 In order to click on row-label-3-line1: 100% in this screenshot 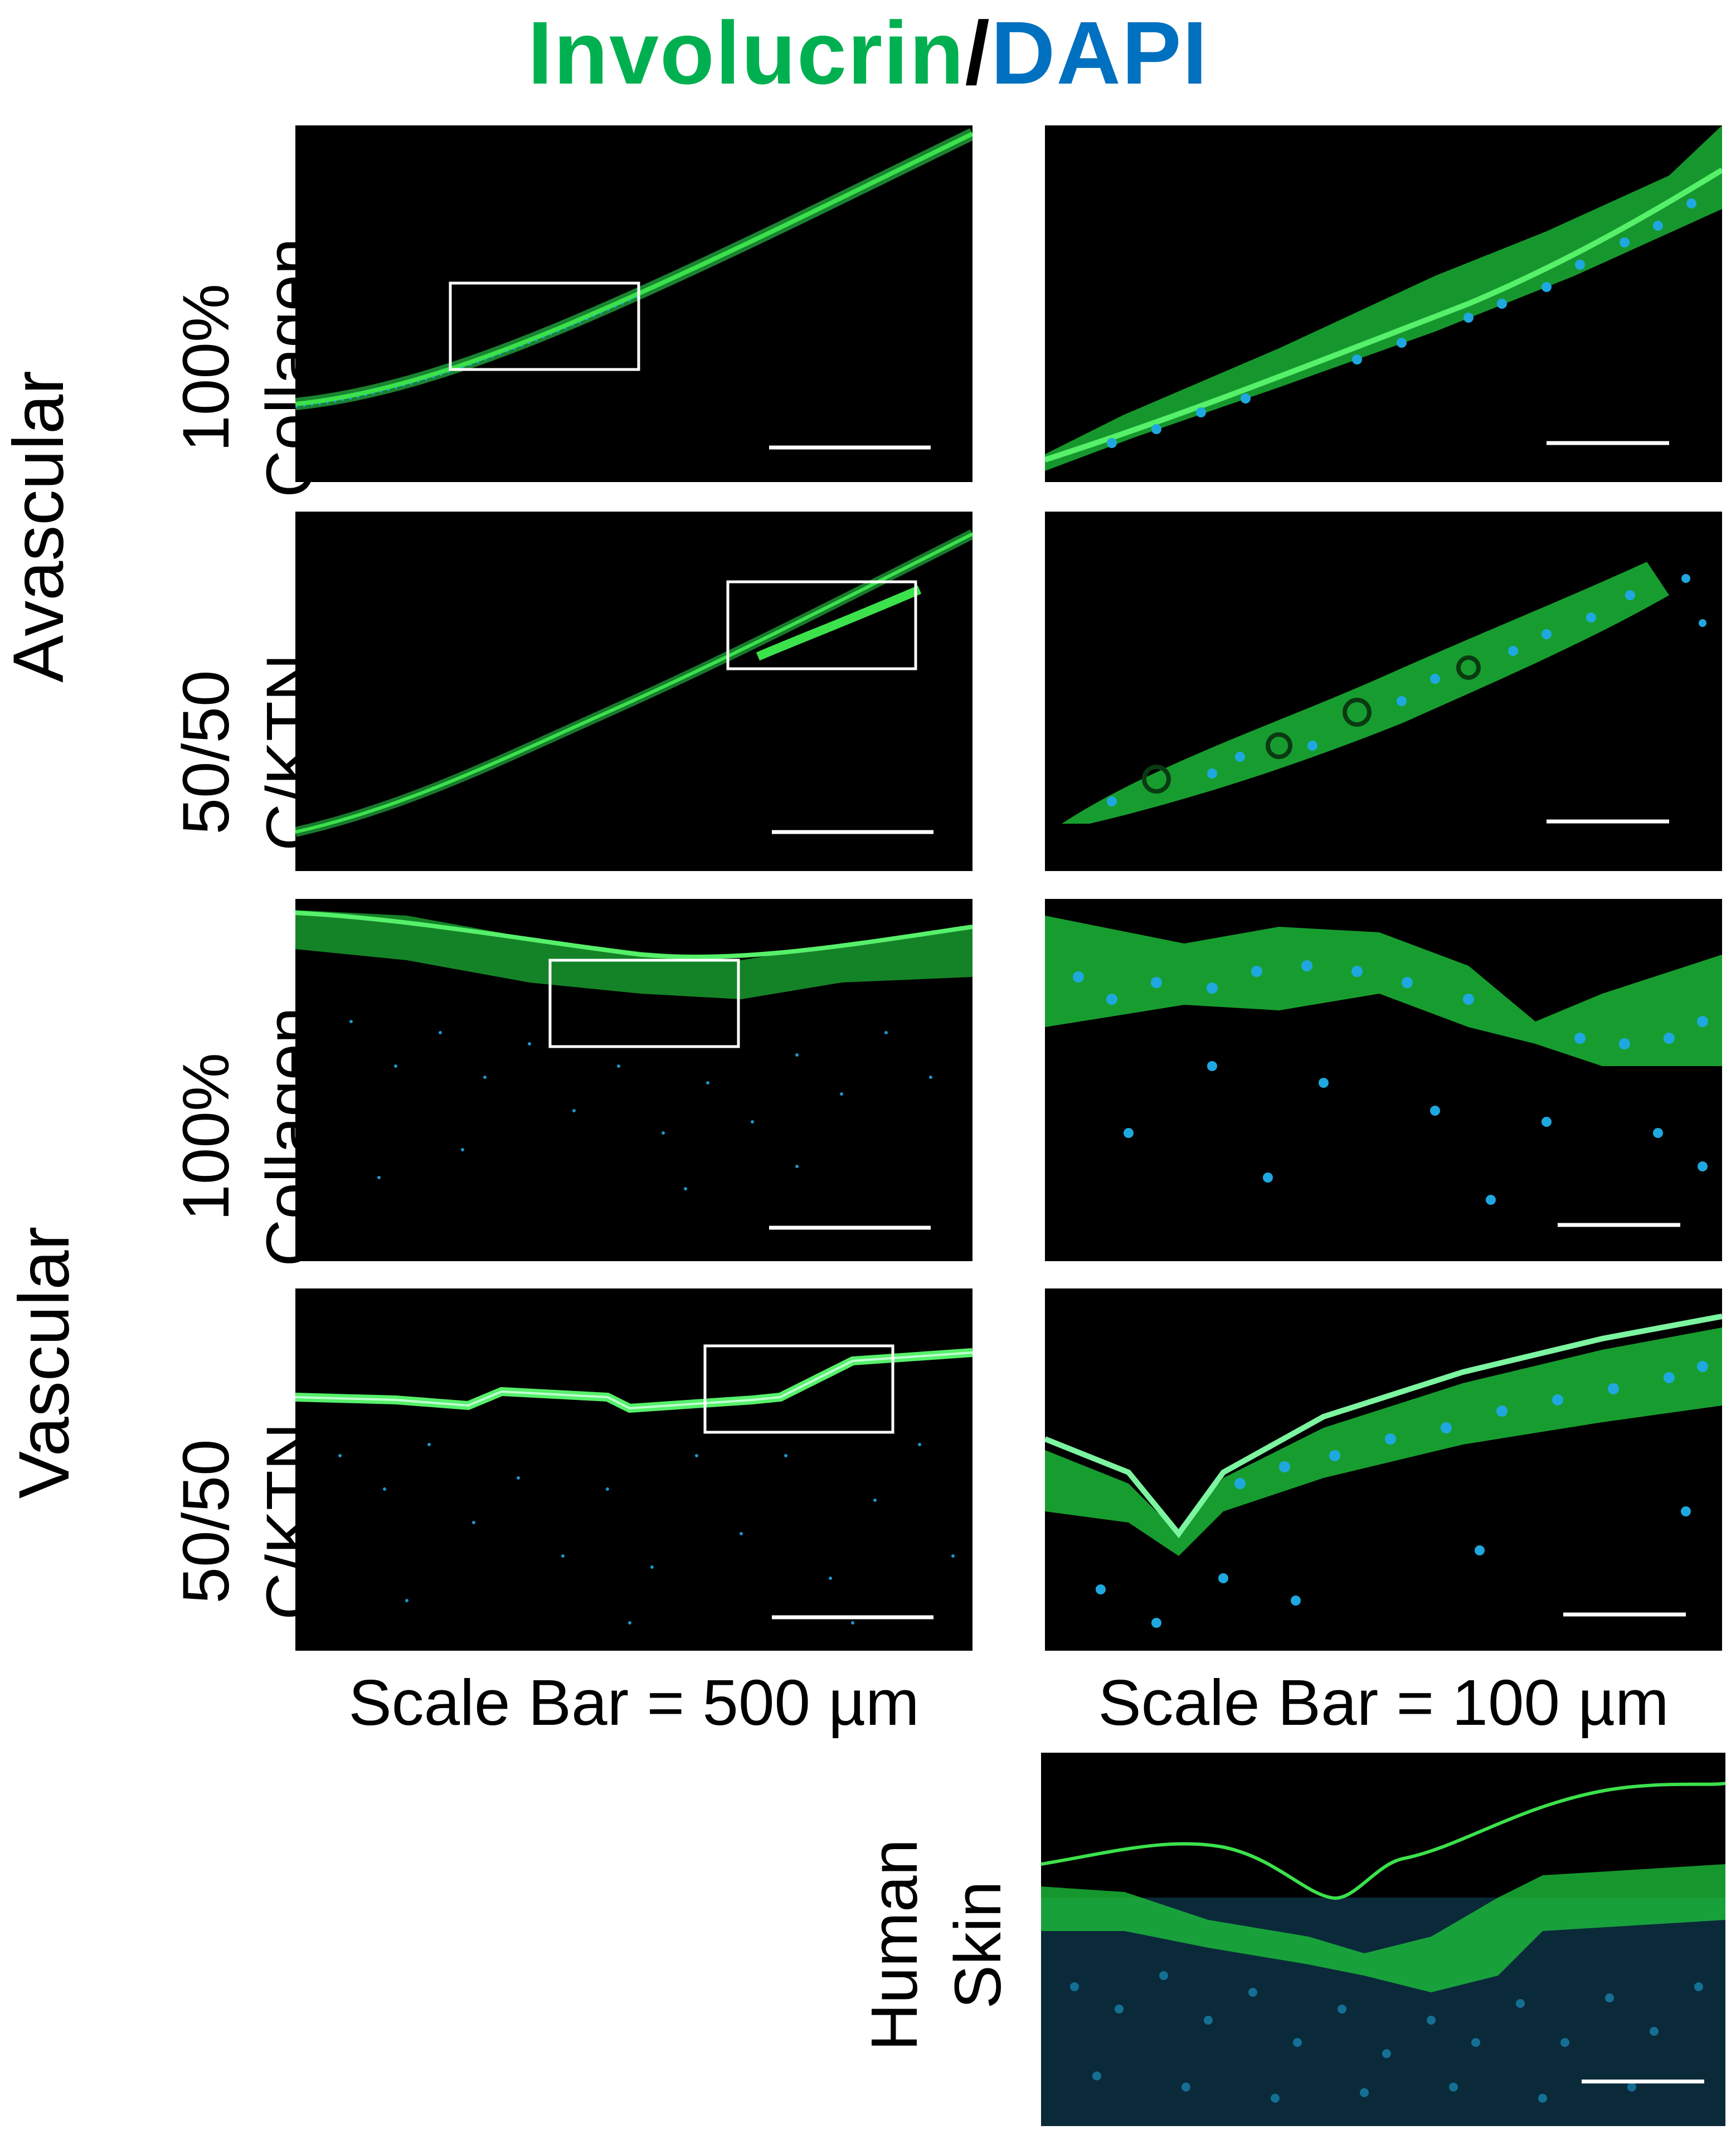, I will do `click(206, 1137)`.